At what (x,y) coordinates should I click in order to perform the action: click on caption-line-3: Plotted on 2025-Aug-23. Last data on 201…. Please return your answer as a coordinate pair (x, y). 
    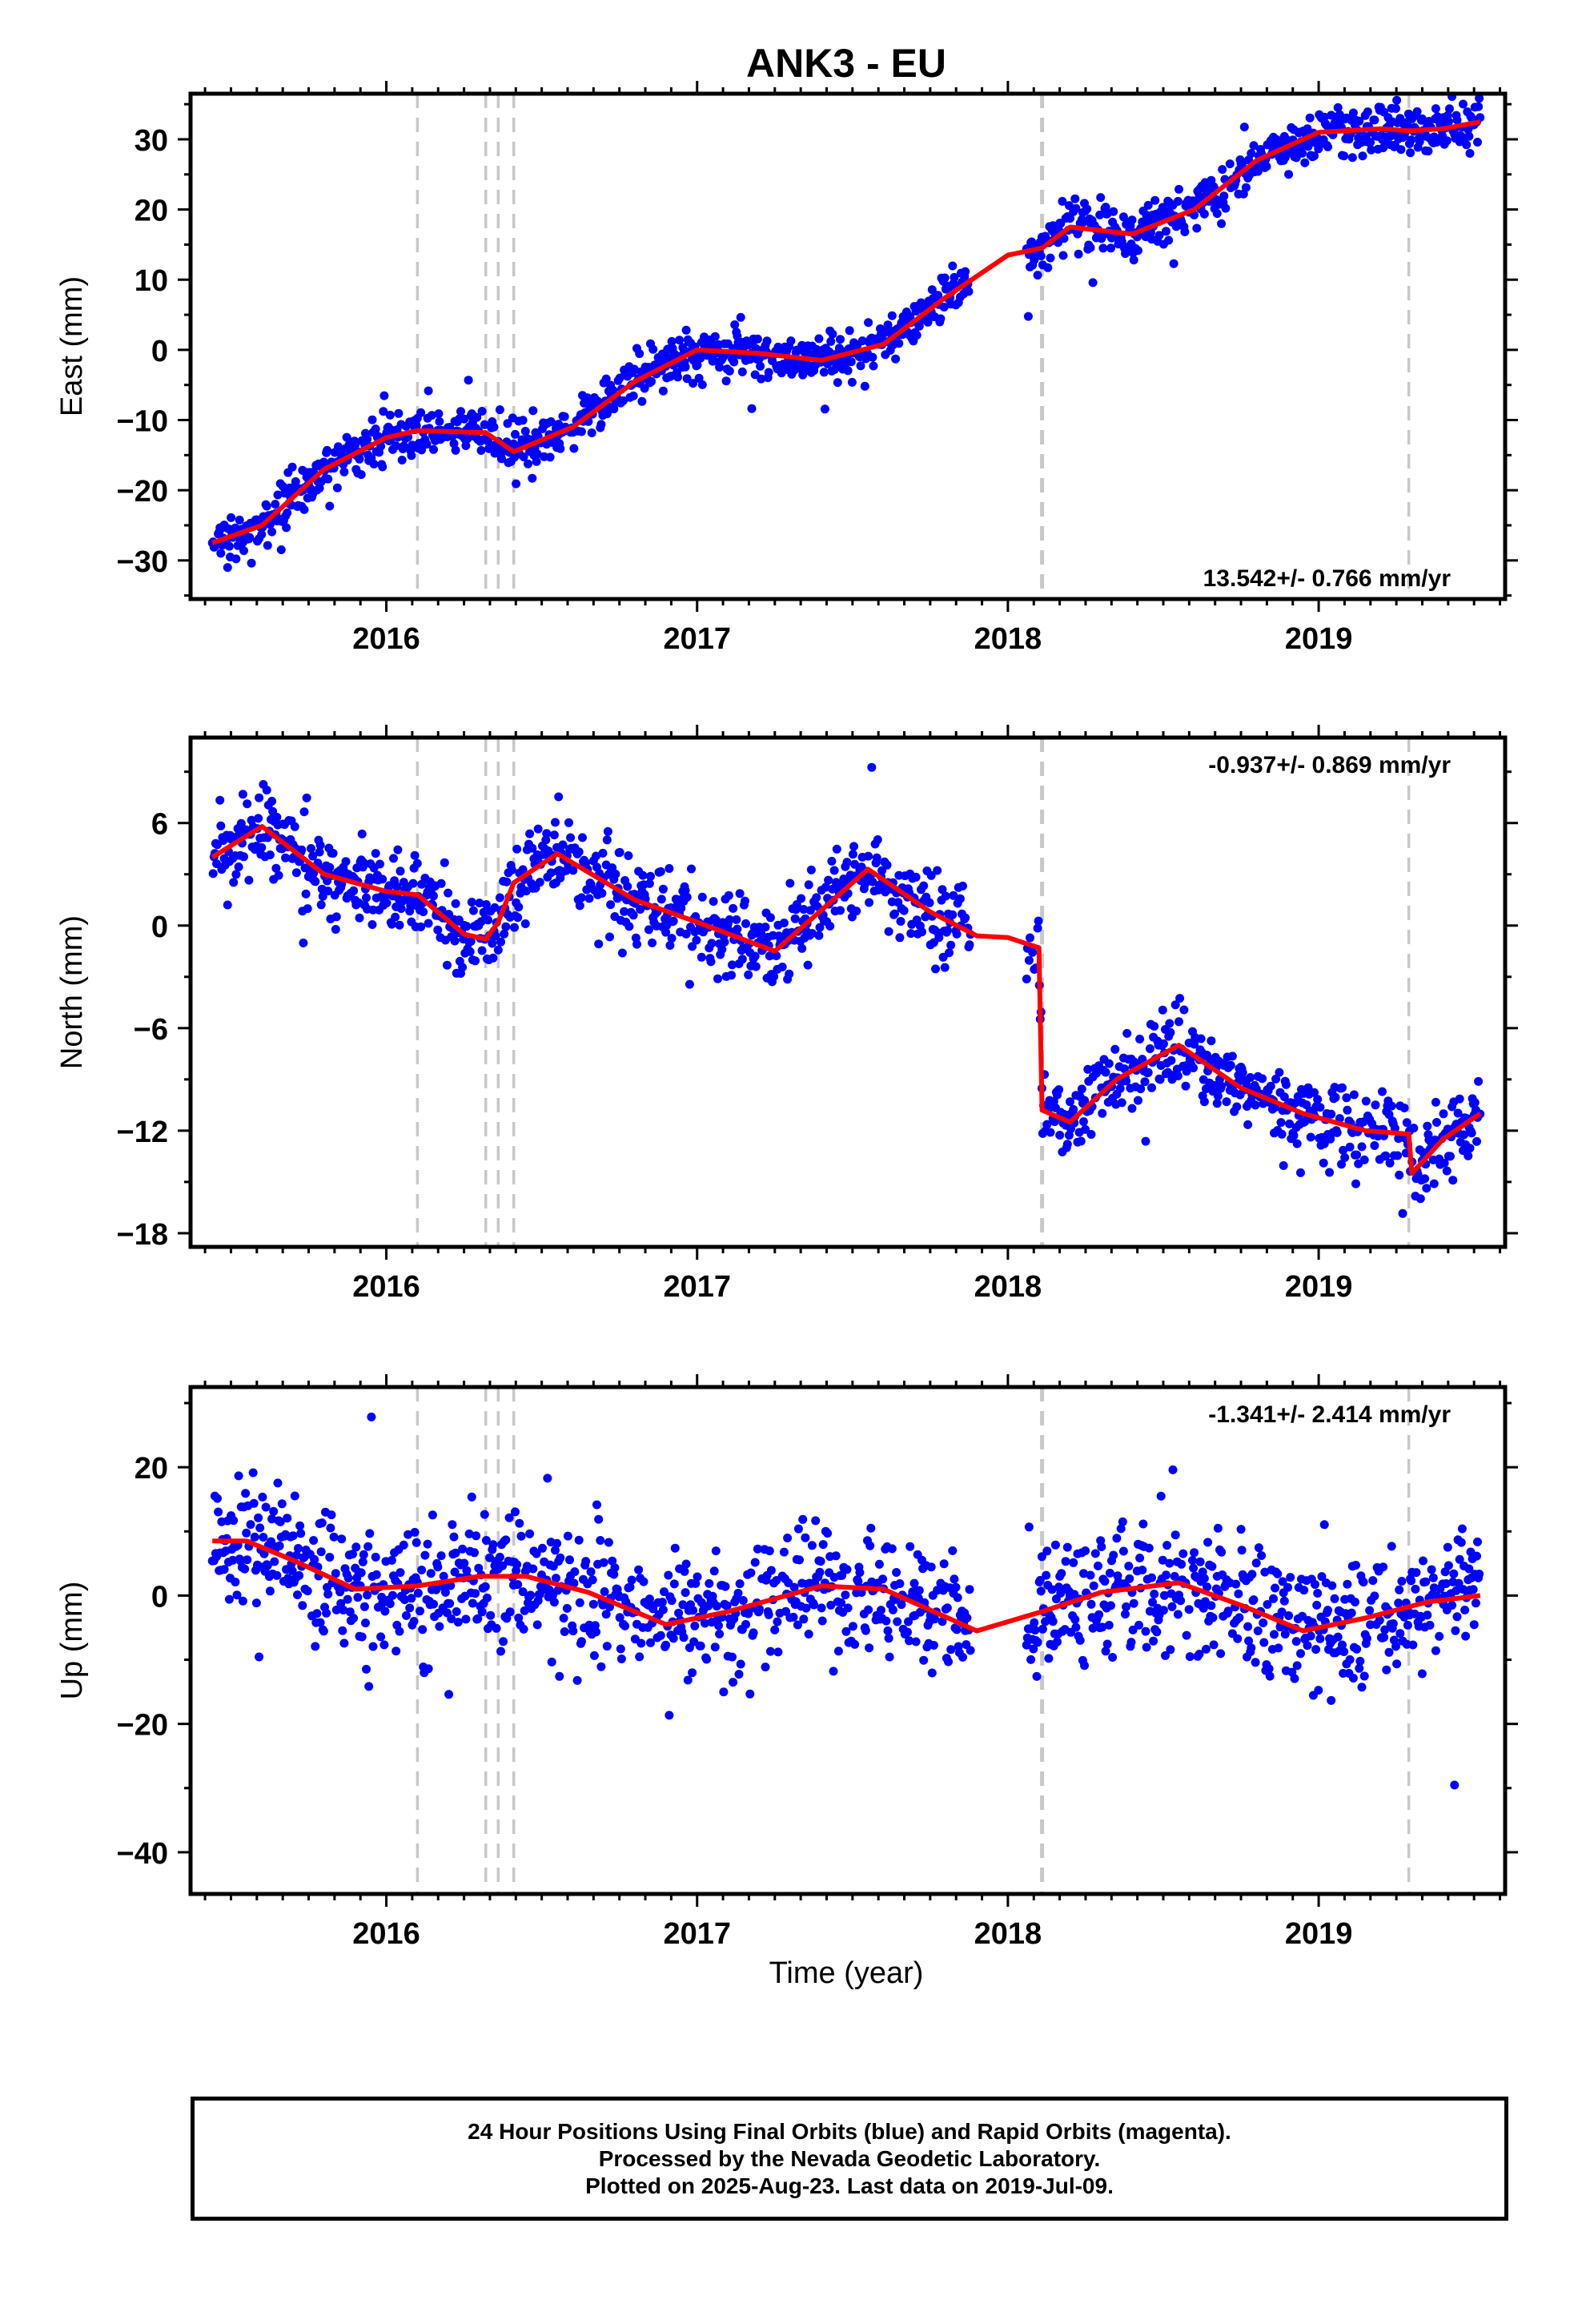
    Looking at the image, I should click on (849, 2185).